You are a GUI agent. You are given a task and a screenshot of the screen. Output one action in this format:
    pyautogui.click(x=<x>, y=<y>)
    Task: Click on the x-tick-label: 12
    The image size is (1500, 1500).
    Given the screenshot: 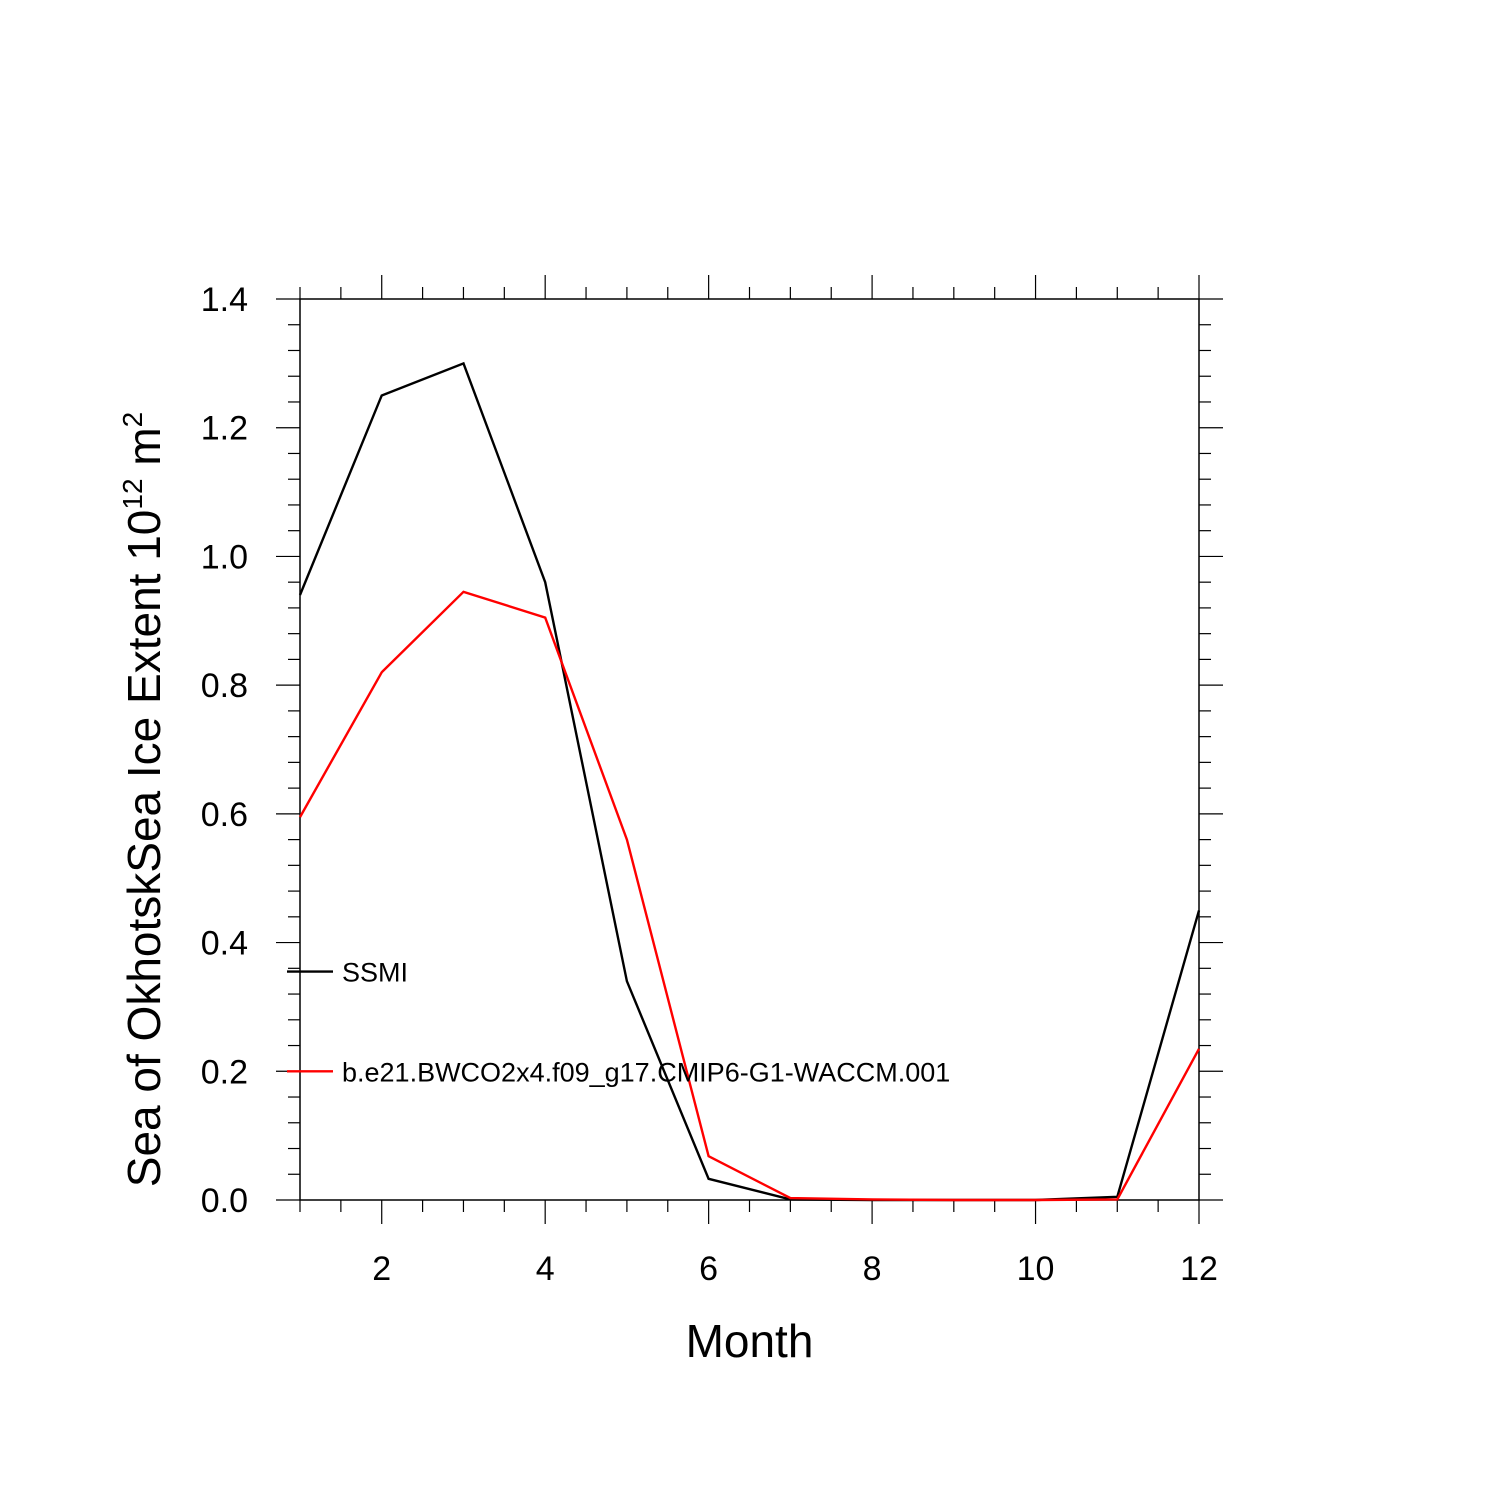 What is the action you would take?
    pyautogui.click(x=1199, y=1269)
    